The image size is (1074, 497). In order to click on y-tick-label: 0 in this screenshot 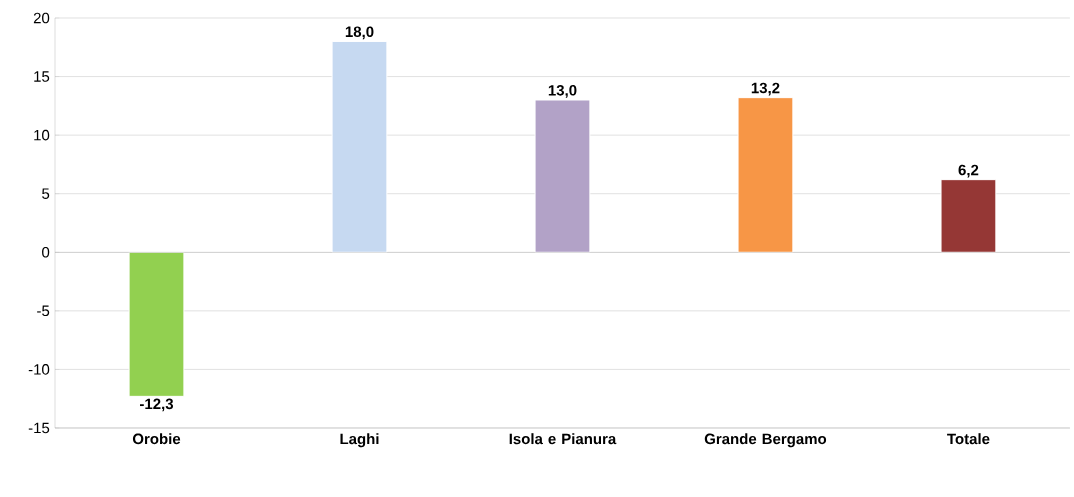, I will do `click(46, 252)`.